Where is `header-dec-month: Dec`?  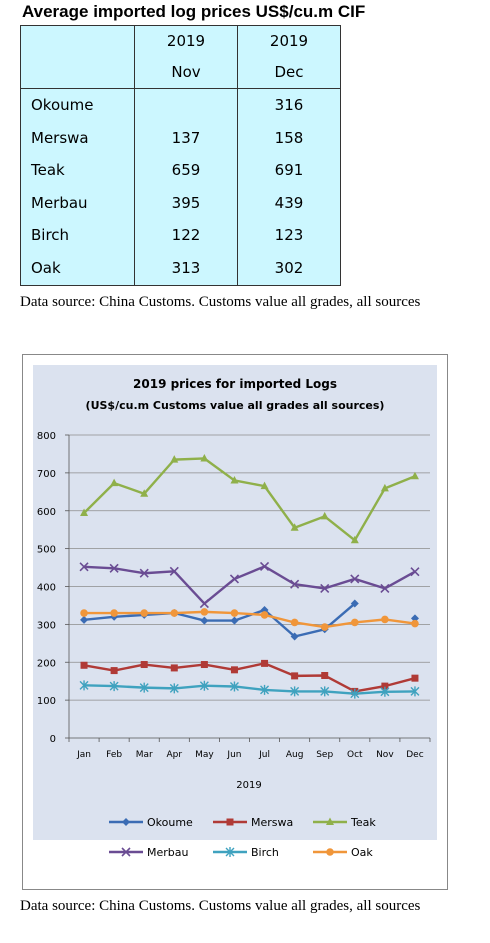 header-dec-month: Dec is located at coordinates (289, 72).